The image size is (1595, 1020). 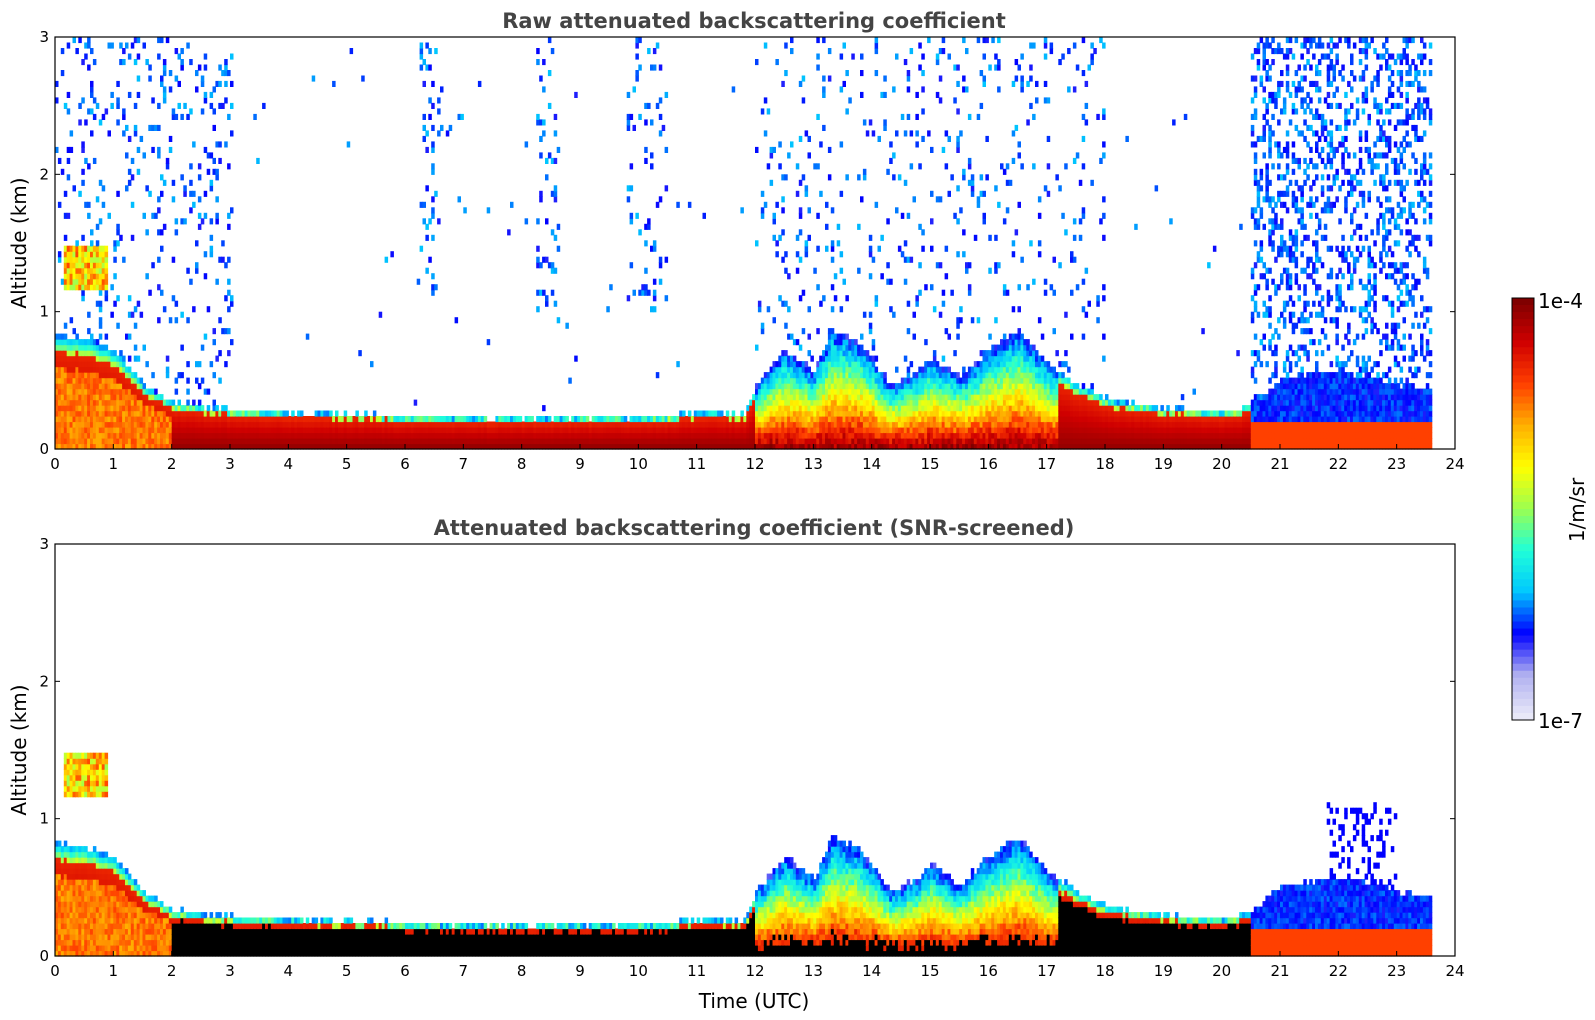 What do you see at coordinates (1221, 464) in the screenshot?
I see `x-tick-label: 20` at bounding box center [1221, 464].